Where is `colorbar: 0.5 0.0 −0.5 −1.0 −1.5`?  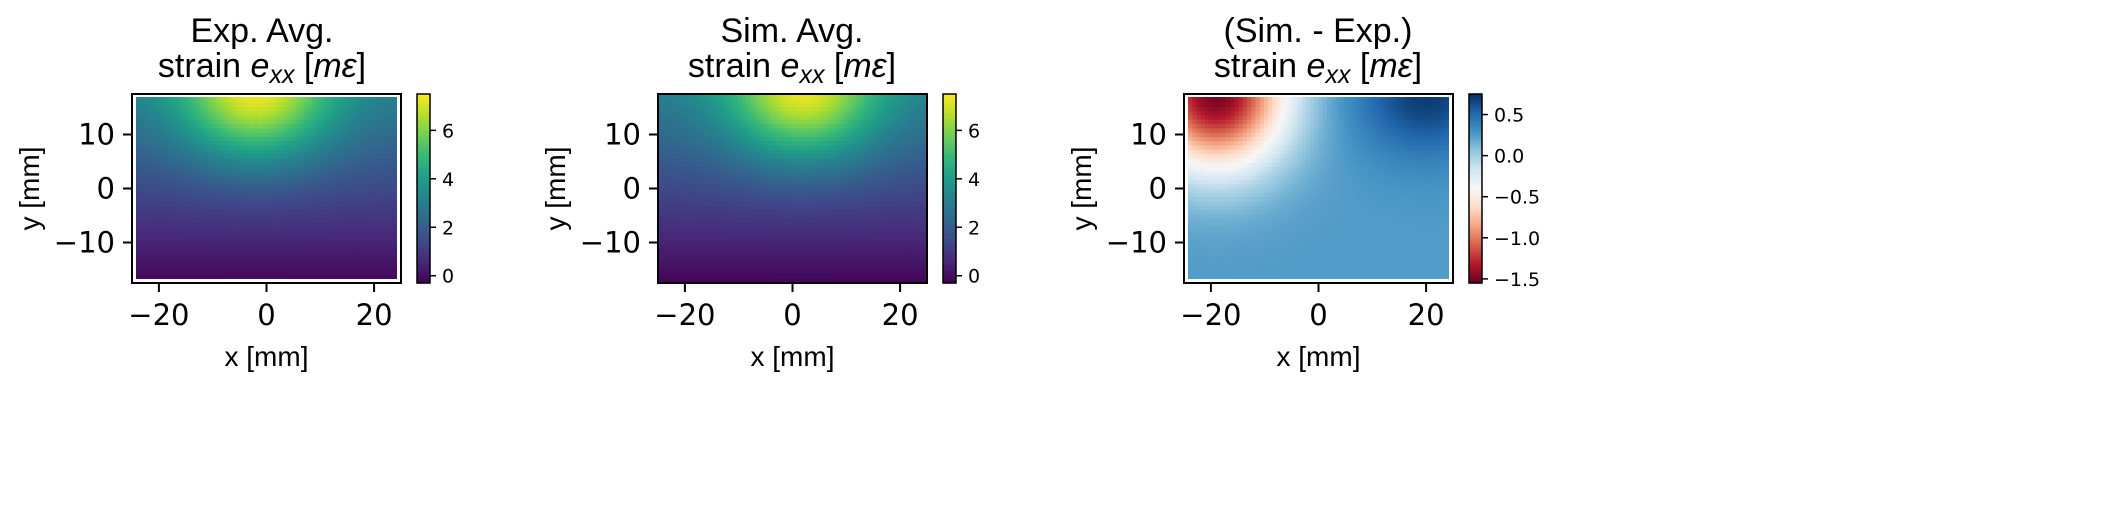 colorbar: 0.5 0.0 −0.5 −1.0 −1.5 is located at coordinates (1504, 192).